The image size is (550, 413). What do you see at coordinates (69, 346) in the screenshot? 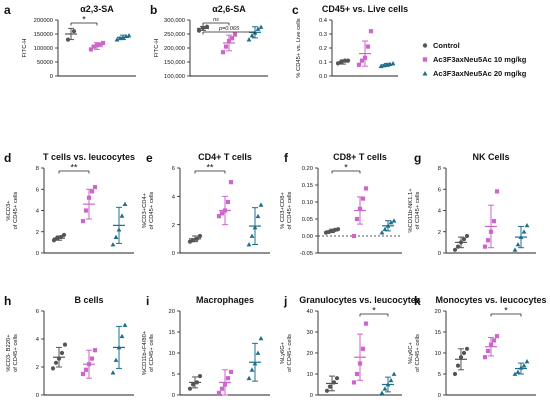
I see `panel-h: h B cells 0 2 4 6 %CD3- B220+of CD45+ cells` at bounding box center [69, 346].